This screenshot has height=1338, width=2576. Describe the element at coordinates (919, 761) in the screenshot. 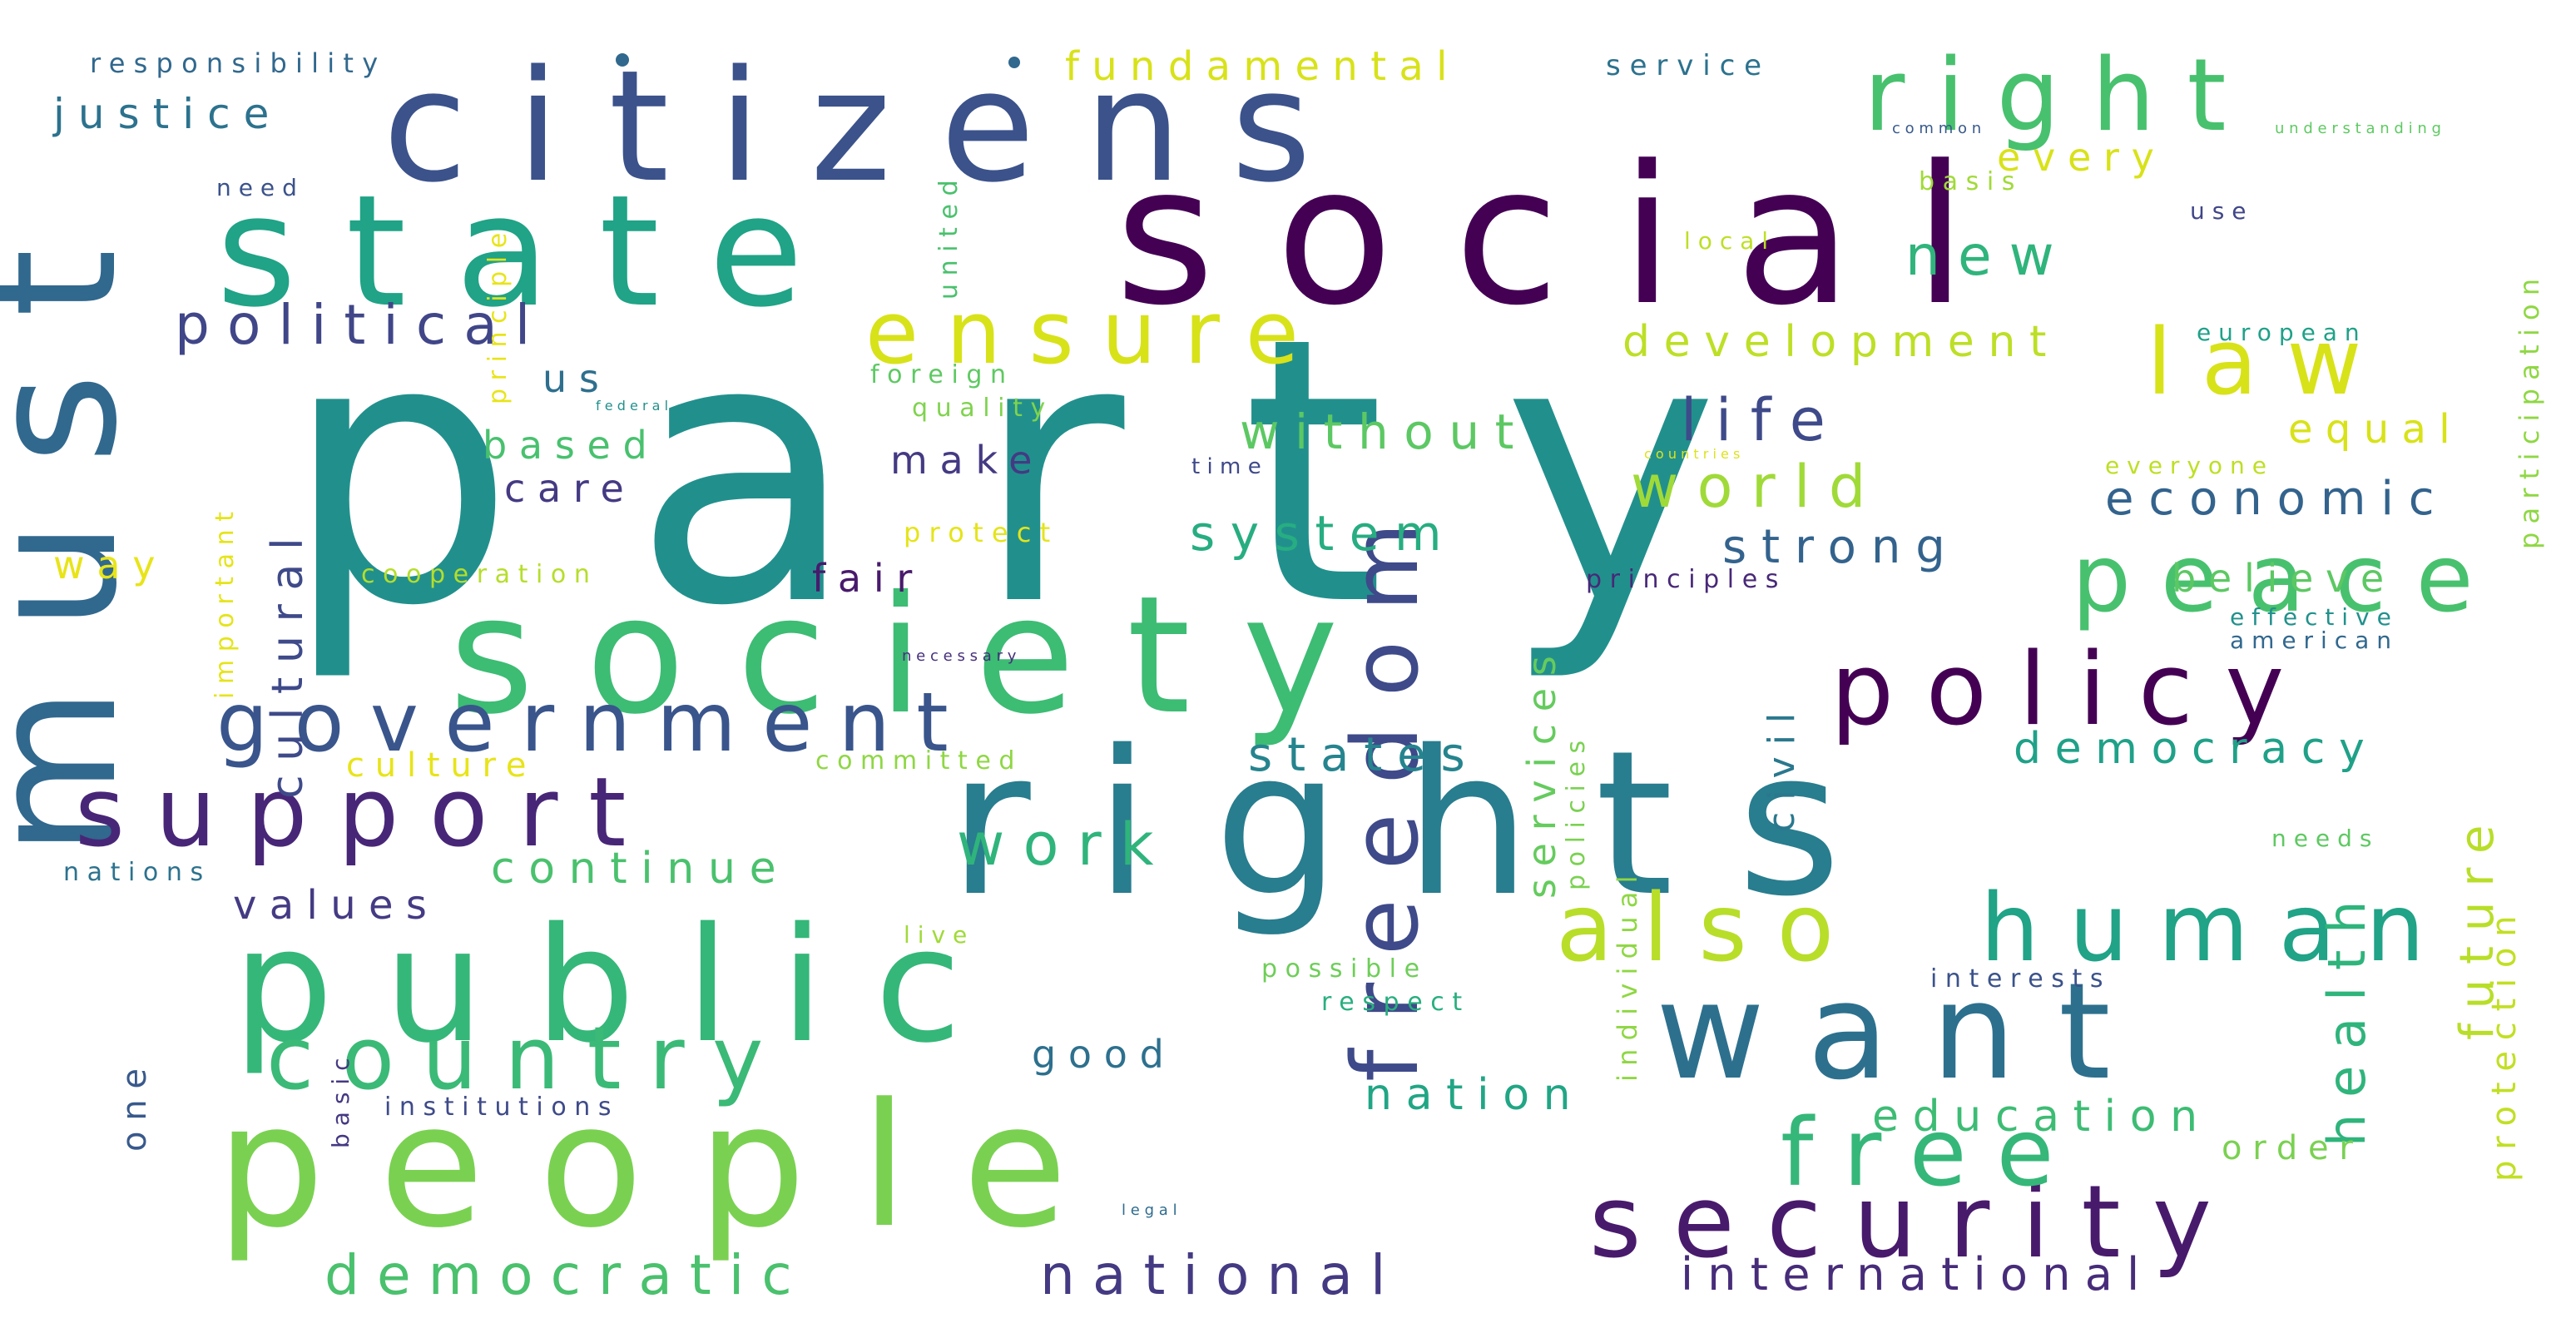

I see `word-committed: committed` at that location.